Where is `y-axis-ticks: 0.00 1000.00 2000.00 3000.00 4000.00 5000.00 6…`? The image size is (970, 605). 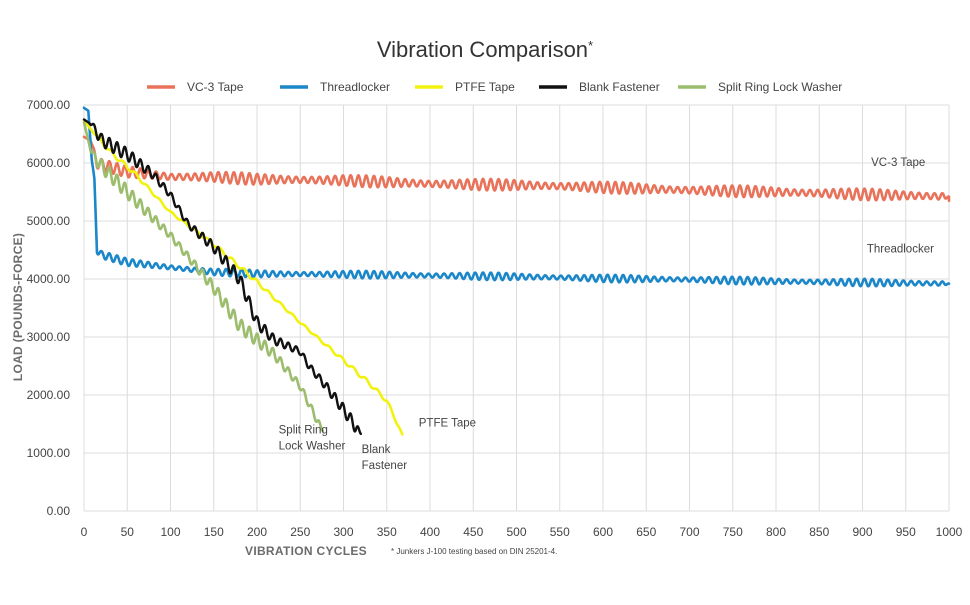 y-axis-ticks: 0.00 1000.00 2000.00 3000.00 4000.00 5000.00 6… is located at coordinates (49, 308).